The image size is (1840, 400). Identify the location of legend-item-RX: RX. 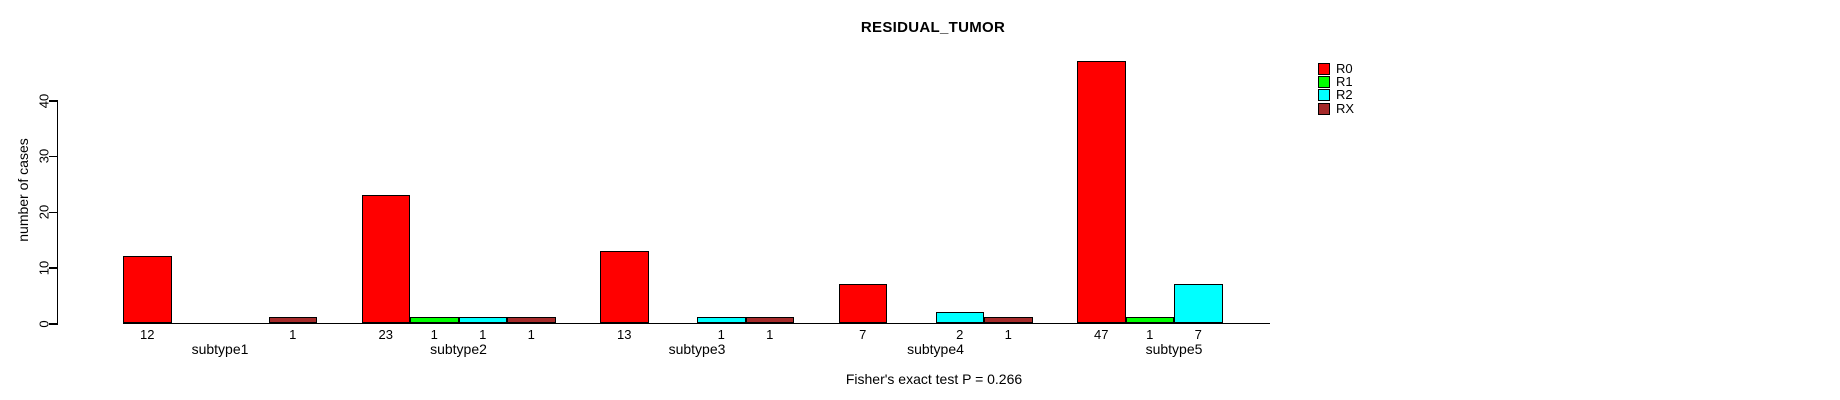
(1336, 108).